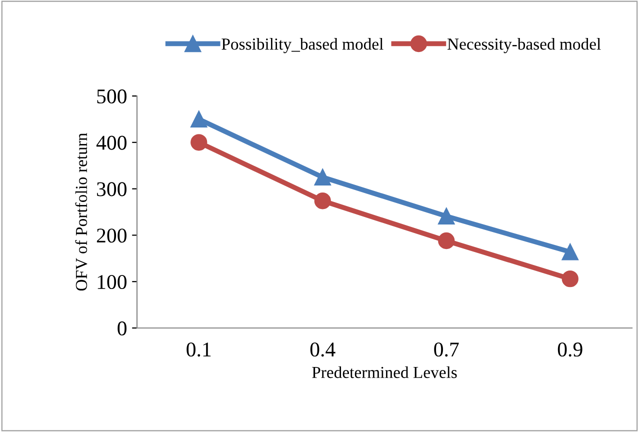 Image resolution: width=639 pixels, height=432 pixels. I want to click on legend-label: Possibility_based model, so click(303, 46).